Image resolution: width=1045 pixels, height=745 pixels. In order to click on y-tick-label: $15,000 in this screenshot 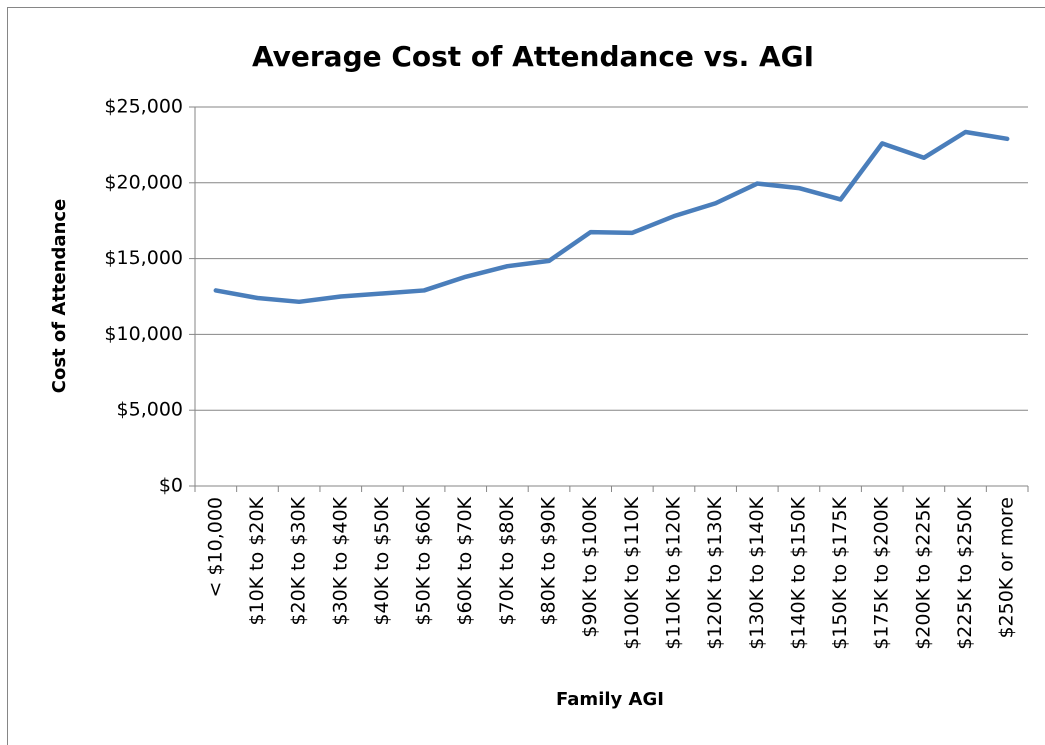, I will do `click(143, 258)`.